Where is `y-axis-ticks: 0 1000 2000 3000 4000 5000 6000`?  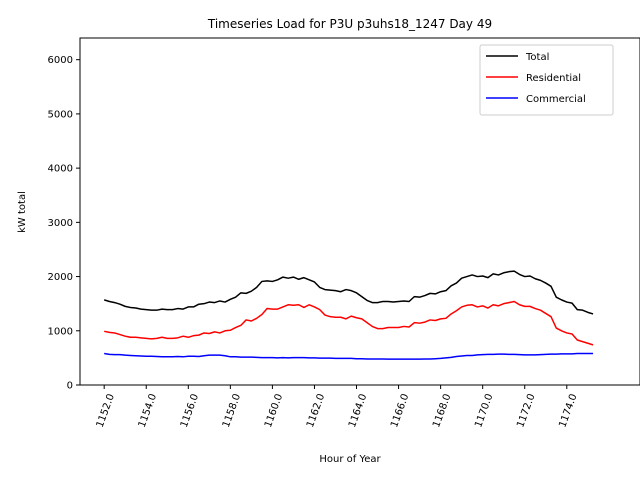 y-axis-ticks: 0 1000 2000 3000 4000 5000 6000 is located at coordinates (64, 223).